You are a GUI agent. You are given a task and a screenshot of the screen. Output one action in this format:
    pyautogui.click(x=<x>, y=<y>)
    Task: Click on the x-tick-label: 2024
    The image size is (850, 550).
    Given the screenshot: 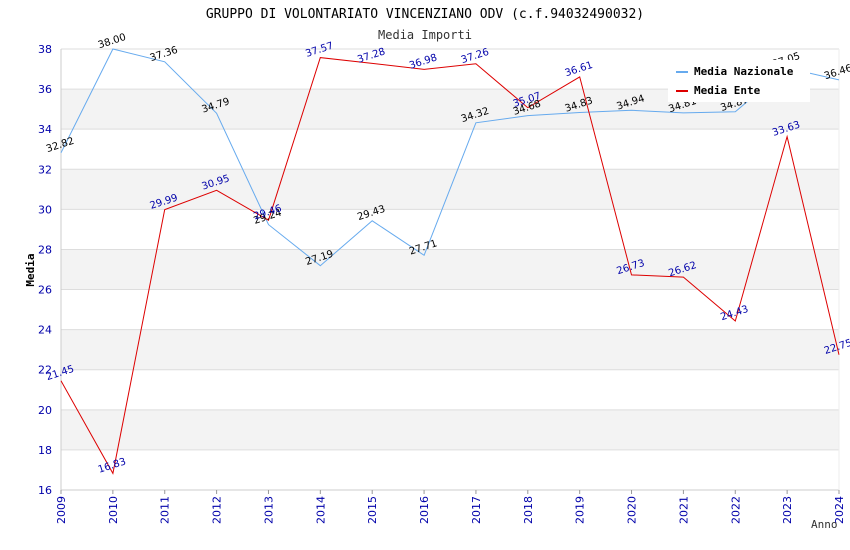 What is the action you would take?
    pyautogui.click(x=839, y=510)
    